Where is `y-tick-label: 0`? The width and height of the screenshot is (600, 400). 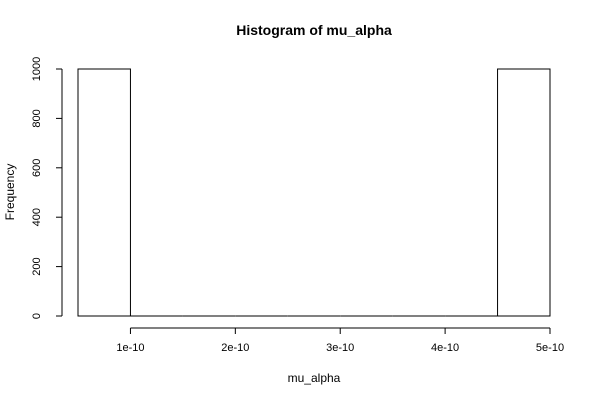
y-tick-label: 0 is located at coordinates (37, 316).